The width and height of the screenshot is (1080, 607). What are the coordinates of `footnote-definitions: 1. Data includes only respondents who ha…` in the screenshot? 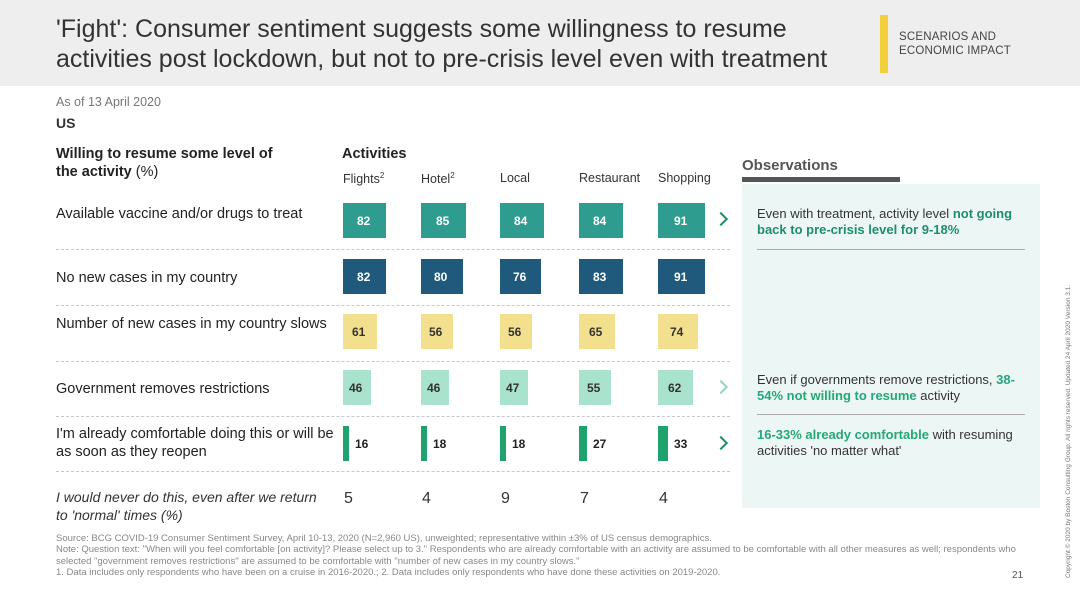 It's located at (388, 572).